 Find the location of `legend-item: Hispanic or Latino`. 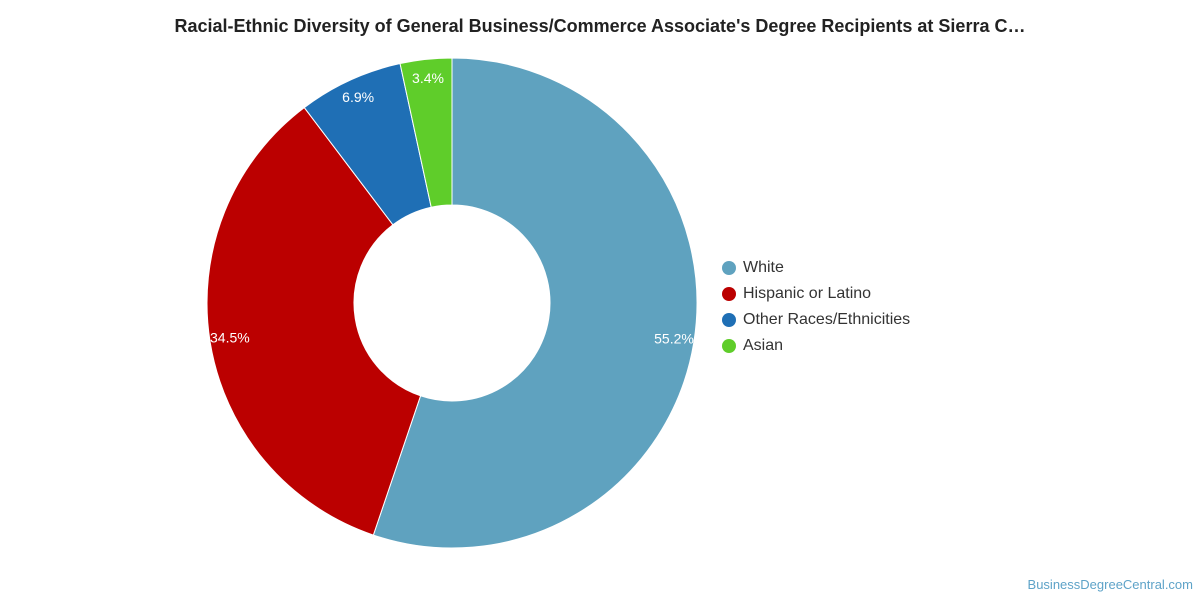

legend-item: Hispanic or Latino is located at coordinates (816, 294).